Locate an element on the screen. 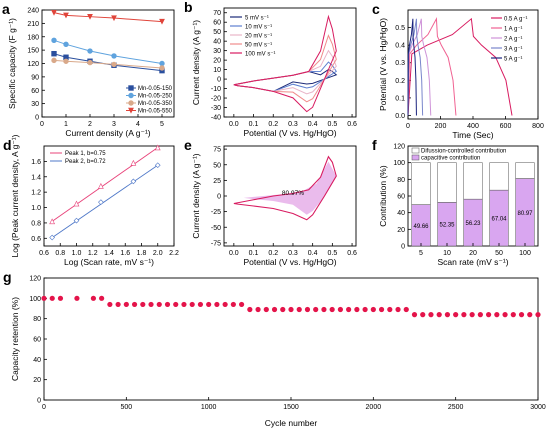 Image resolution: width=550 pixels, height=434 pixels. panel-letter: b is located at coordinates (188, 7).